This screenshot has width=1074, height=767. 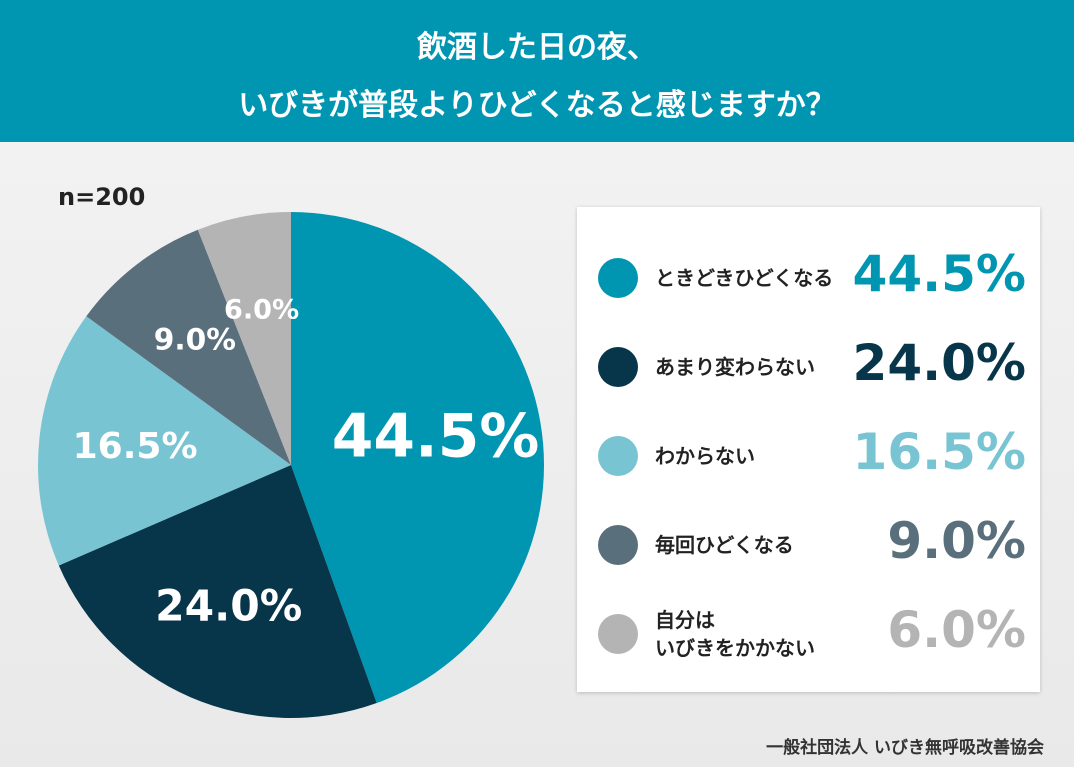 What do you see at coordinates (744, 278) in the screenshot?
I see `legend-label: ときどきひどくなる` at bounding box center [744, 278].